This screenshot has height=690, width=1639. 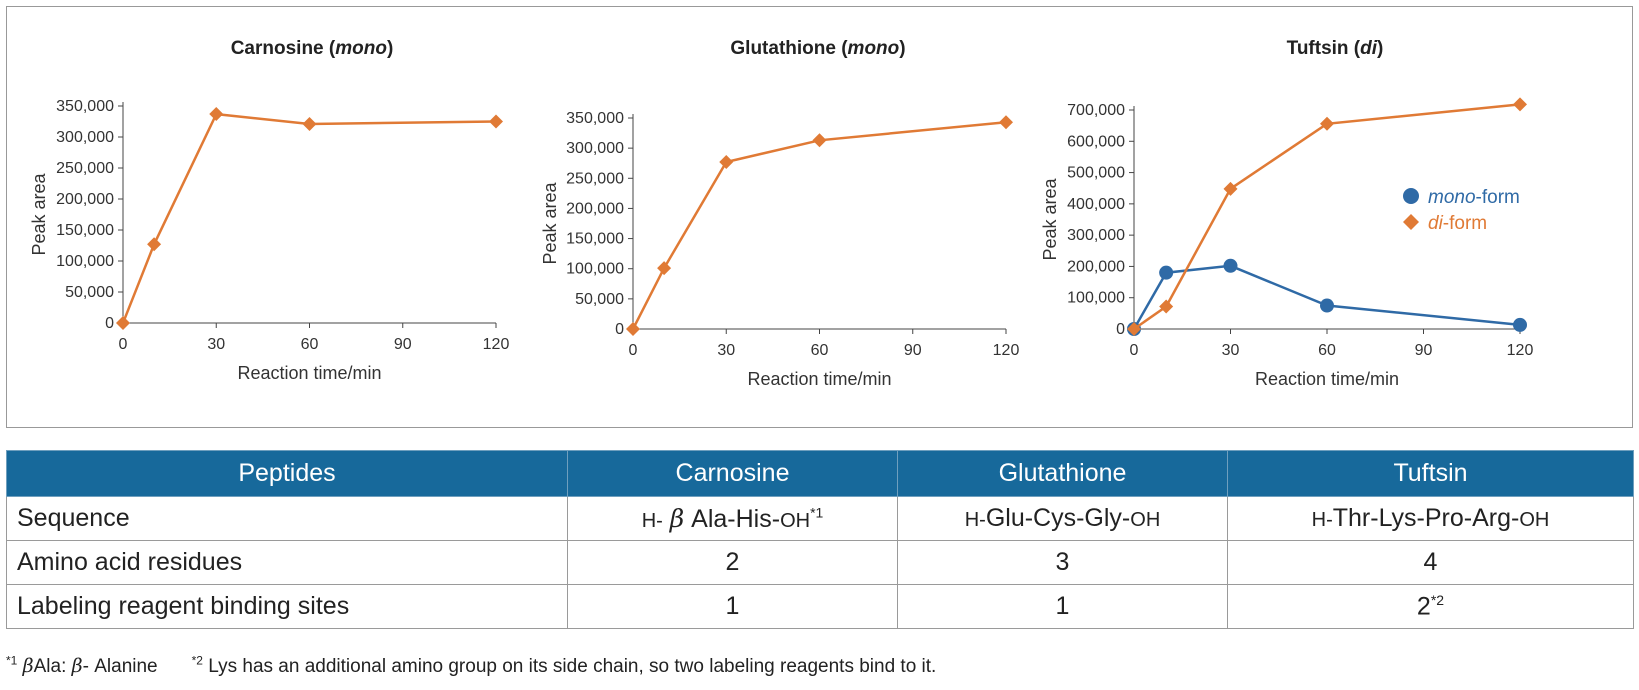 What do you see at coordinates (12, 661) in the screenshot?
I see `footnote-mark: *1` at bounding box center [12, 661].